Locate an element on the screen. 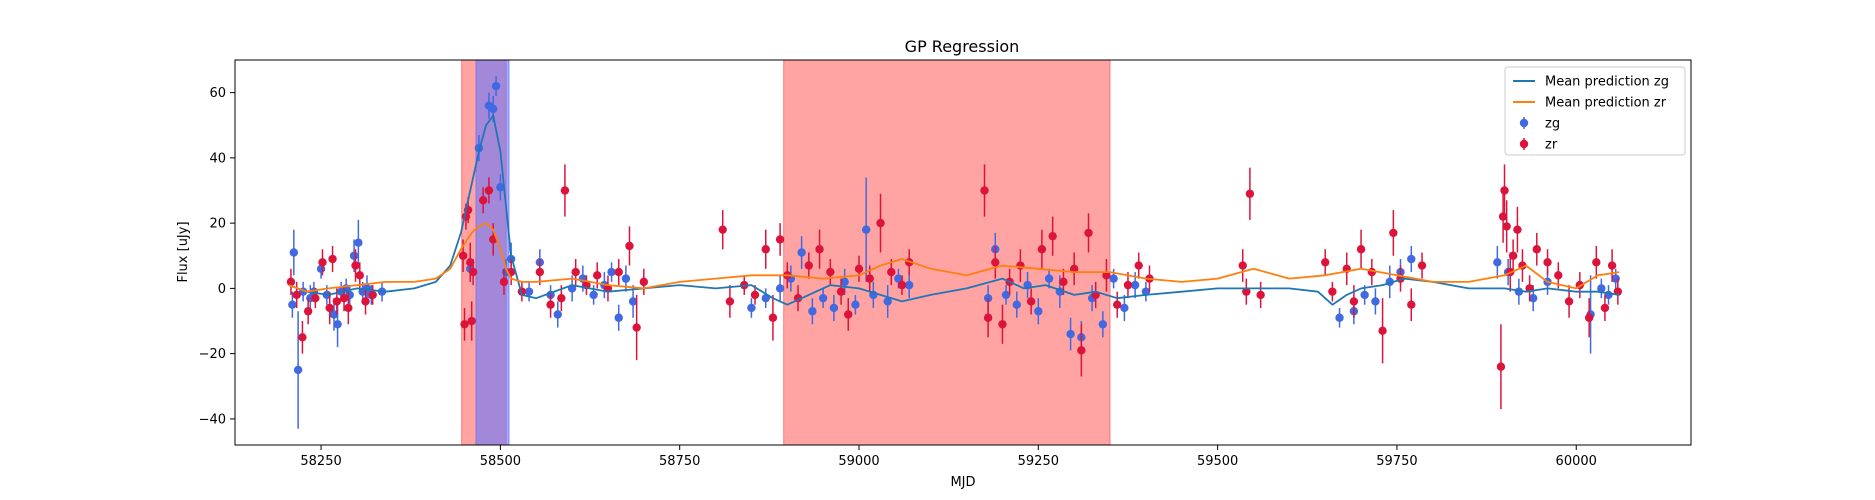 The width and height of the screenshot is (1875, 500). y-axis-label: Flux [uJy] is located at coordinates (183, 251).